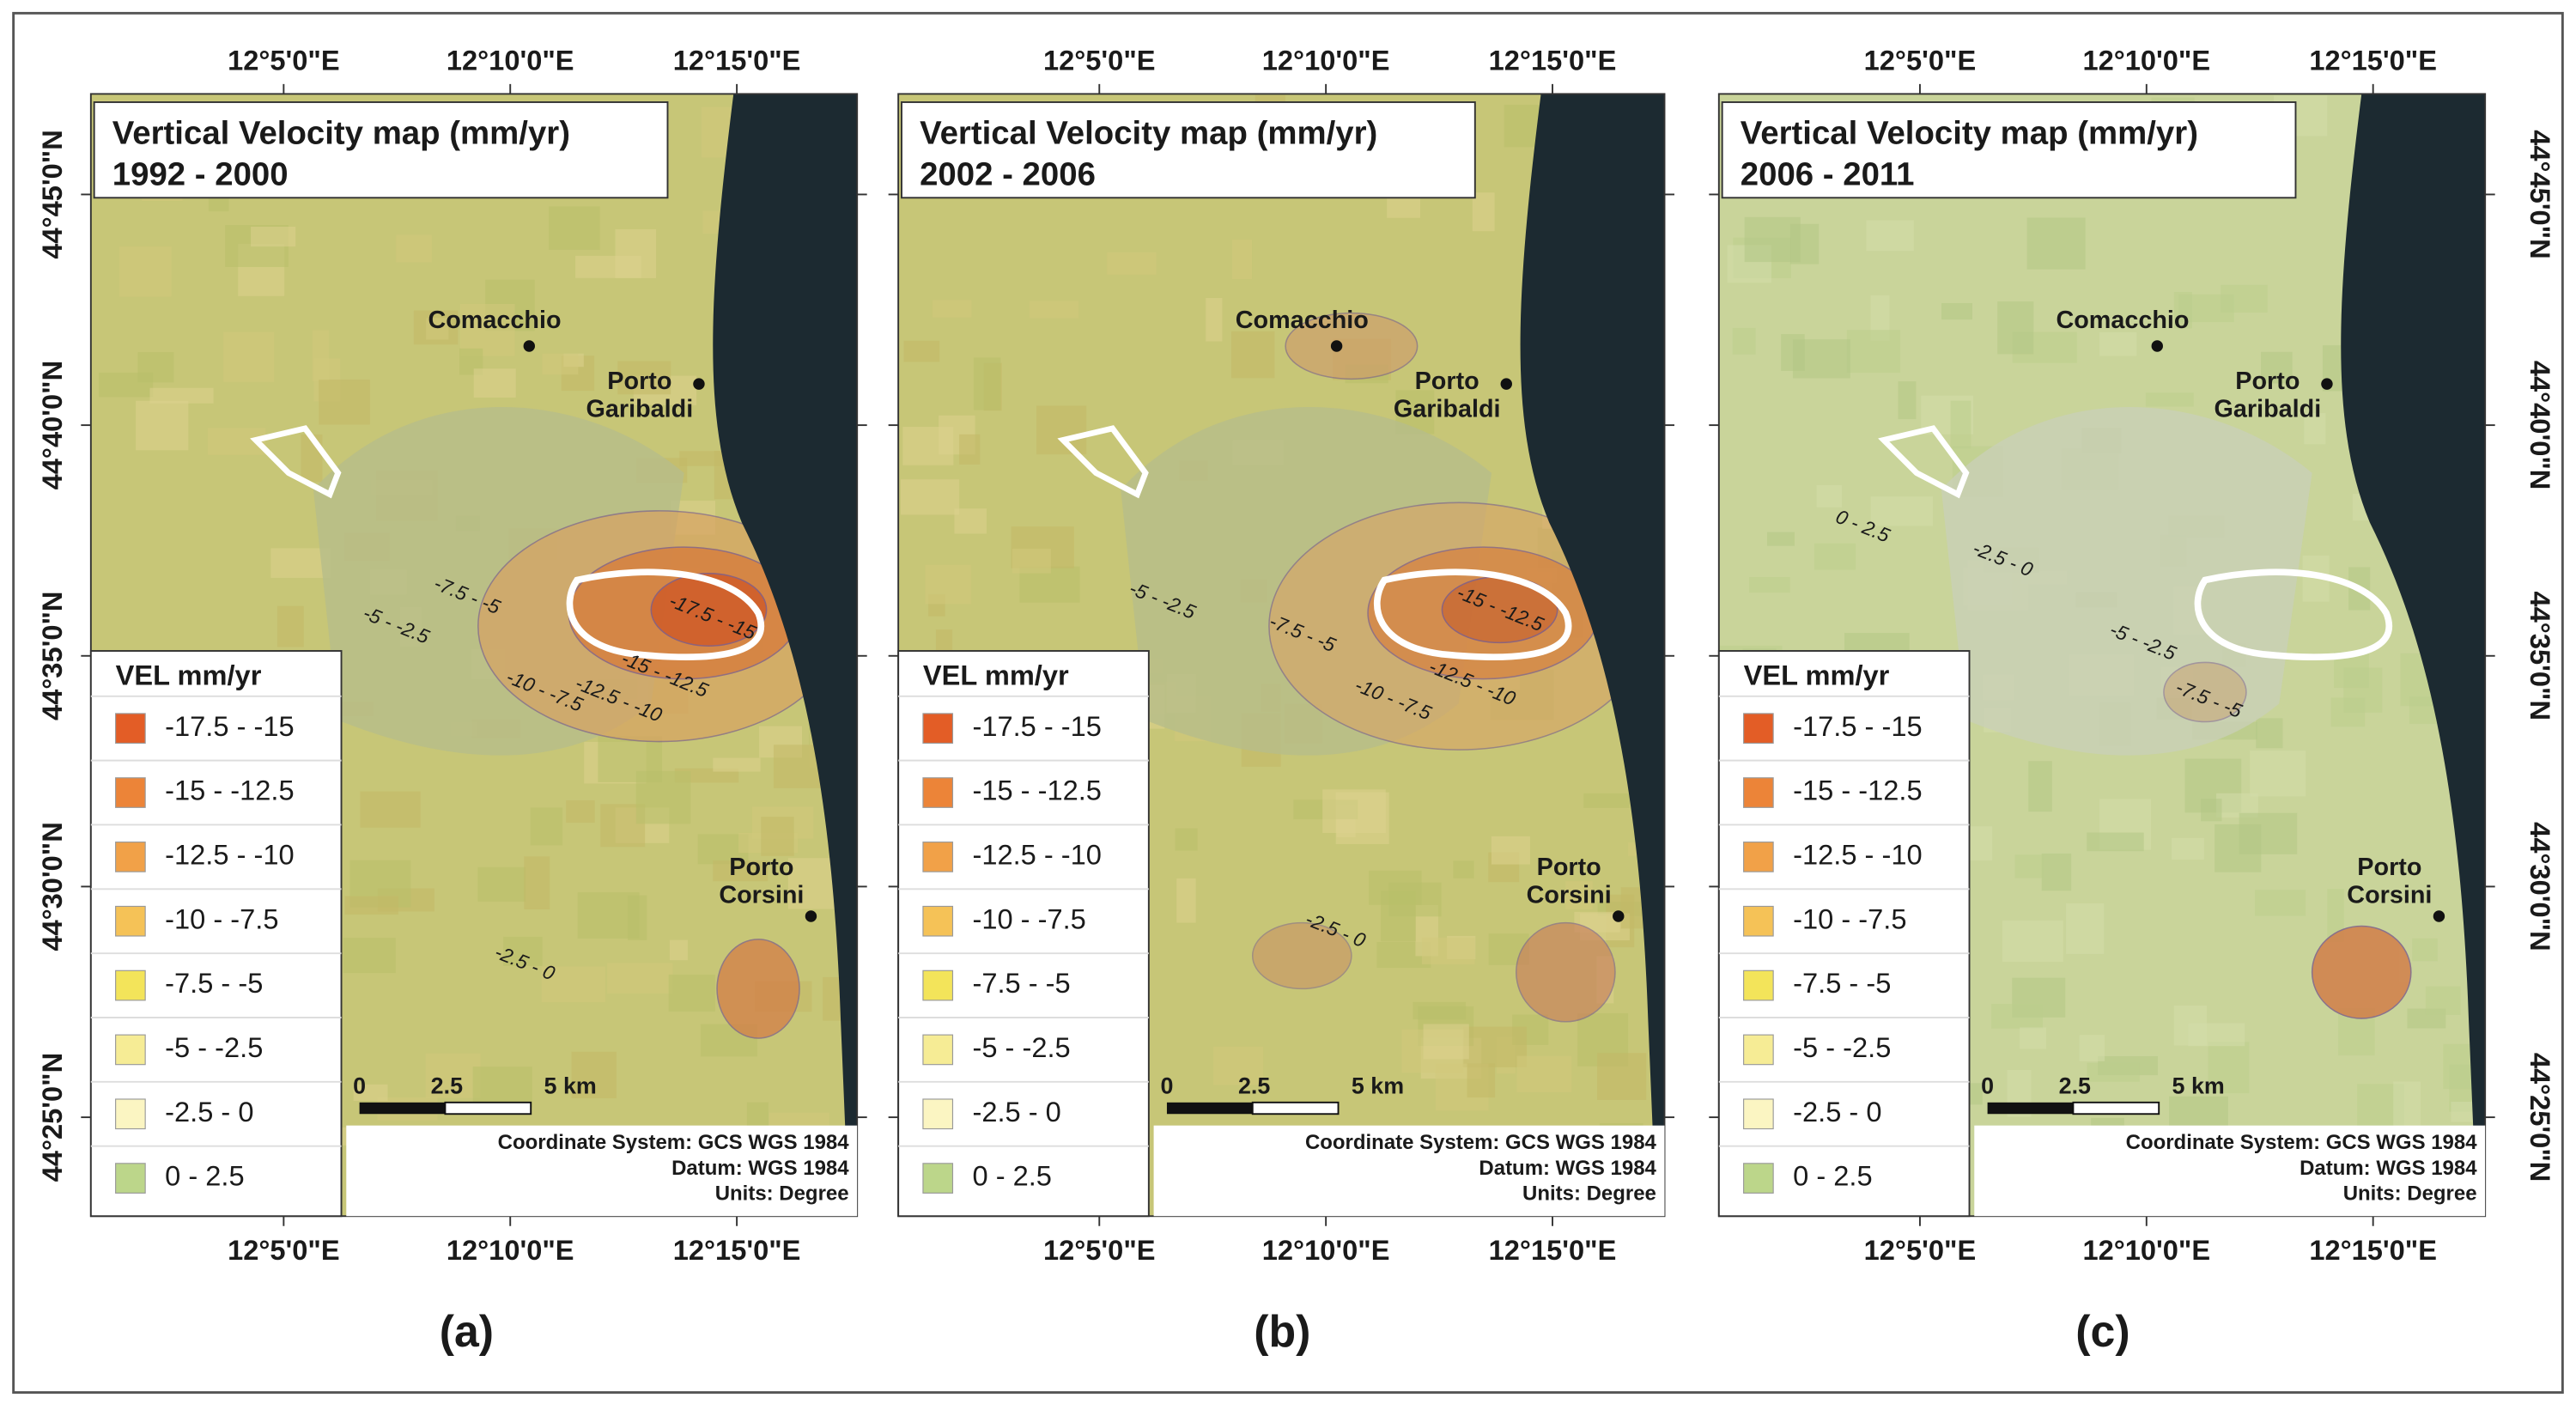 Image resolution: width=2576 pixels, height=1404 pixels. What do you see at coordinates (201, 174) in the screenshot?
I see `map-period: 1992 - 2000` at bounding box center [201, 174].